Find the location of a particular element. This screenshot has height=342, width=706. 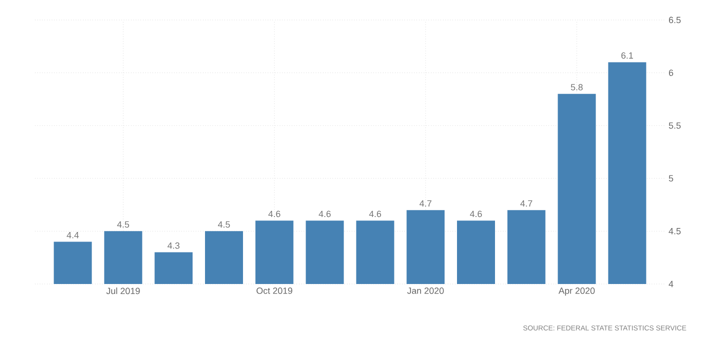

data-label: 6.1 is located at coordinates (627, 55).